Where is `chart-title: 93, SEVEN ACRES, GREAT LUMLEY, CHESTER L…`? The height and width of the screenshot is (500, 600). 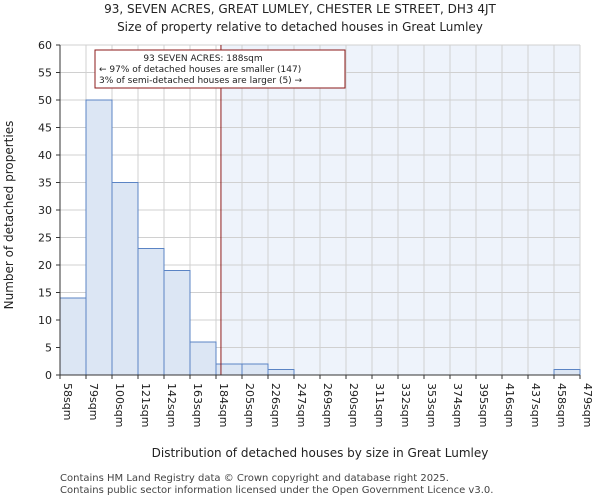 chart-title: 93, SEVEN ACRES, GREAT LUMLEY, CHESTER L… is located at coordinates (300, 9).